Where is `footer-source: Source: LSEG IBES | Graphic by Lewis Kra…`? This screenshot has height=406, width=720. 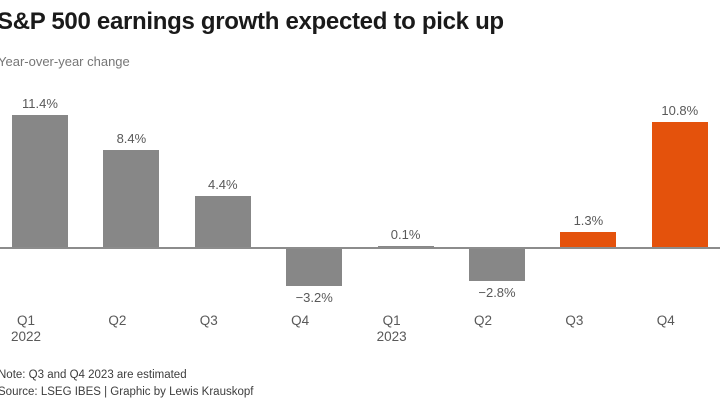
footer-source: Source: LSEG IBES | Graphic by Lewis Kra… is located at coordinates (127, 392).